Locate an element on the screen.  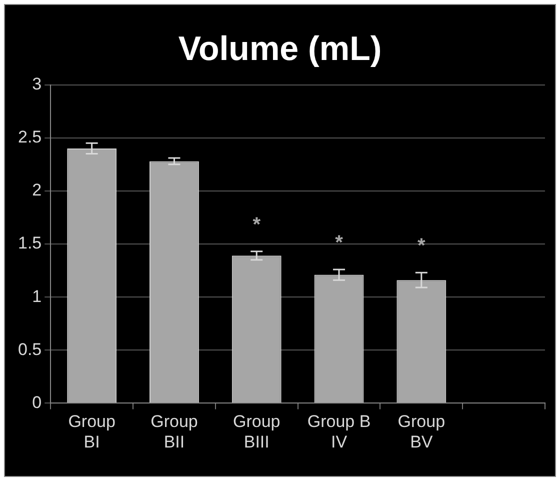
x-tick-label: Group BV is located at coordinates (422, 432).